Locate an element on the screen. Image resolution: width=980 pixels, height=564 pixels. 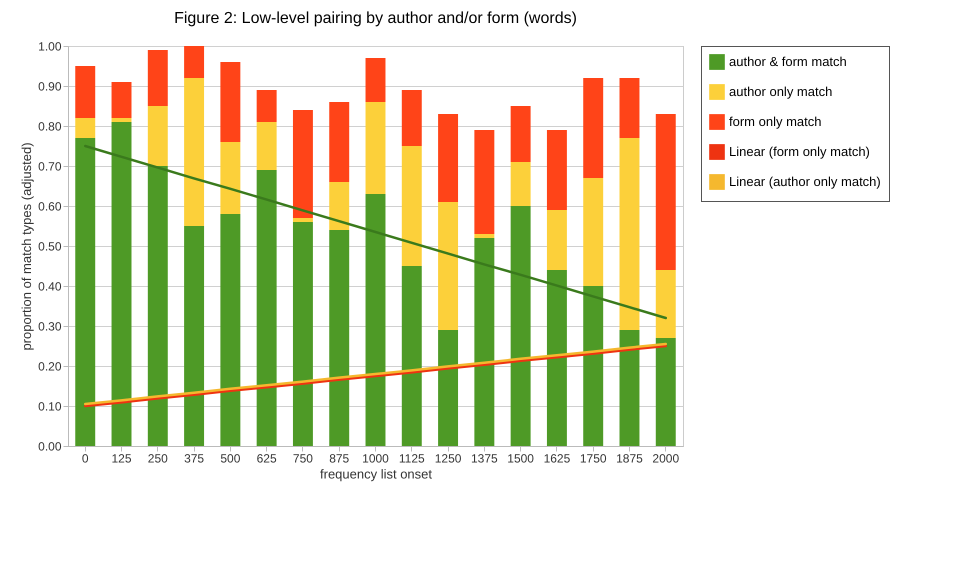
legend-label: author & form match is located at coordinates (788, 61).